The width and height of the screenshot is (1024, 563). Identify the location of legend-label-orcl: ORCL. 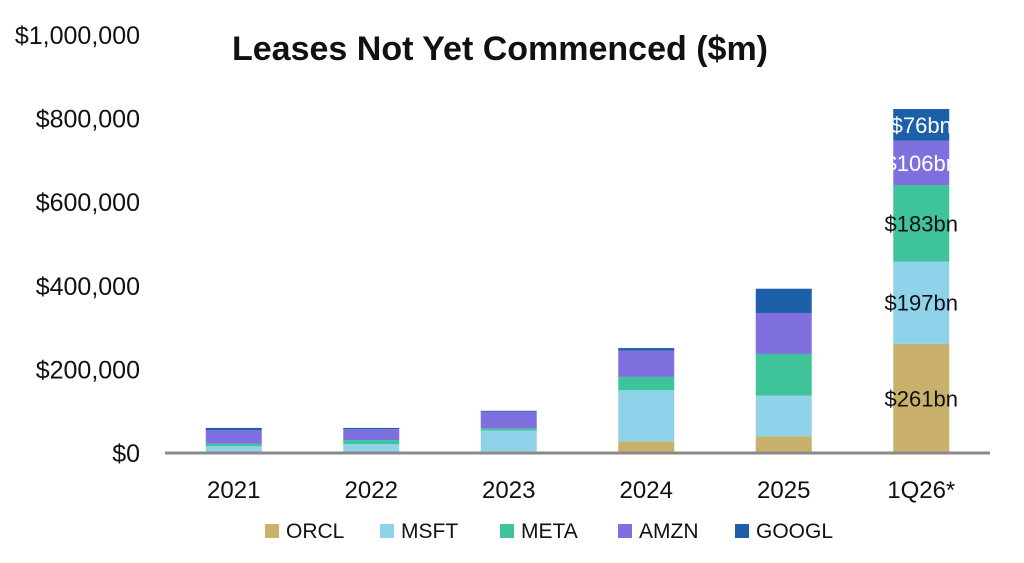
(315, 531).